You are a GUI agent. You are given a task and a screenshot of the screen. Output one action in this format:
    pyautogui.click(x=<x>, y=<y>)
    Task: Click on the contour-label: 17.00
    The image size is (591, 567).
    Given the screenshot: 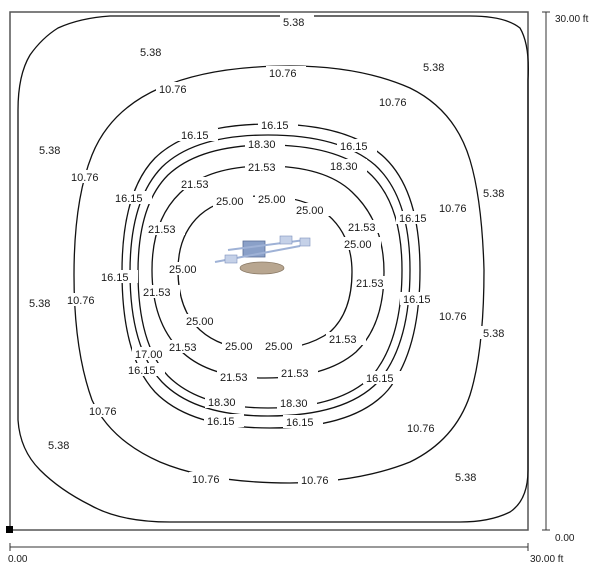 What is the action you would take?
    pyautogui.click(x=149, y=355)
    